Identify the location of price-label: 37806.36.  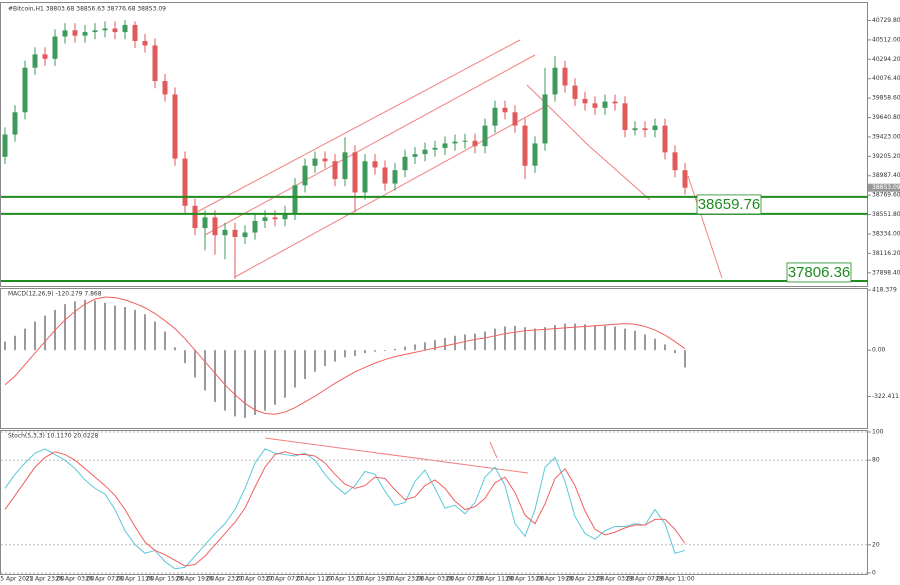
(819, 272).